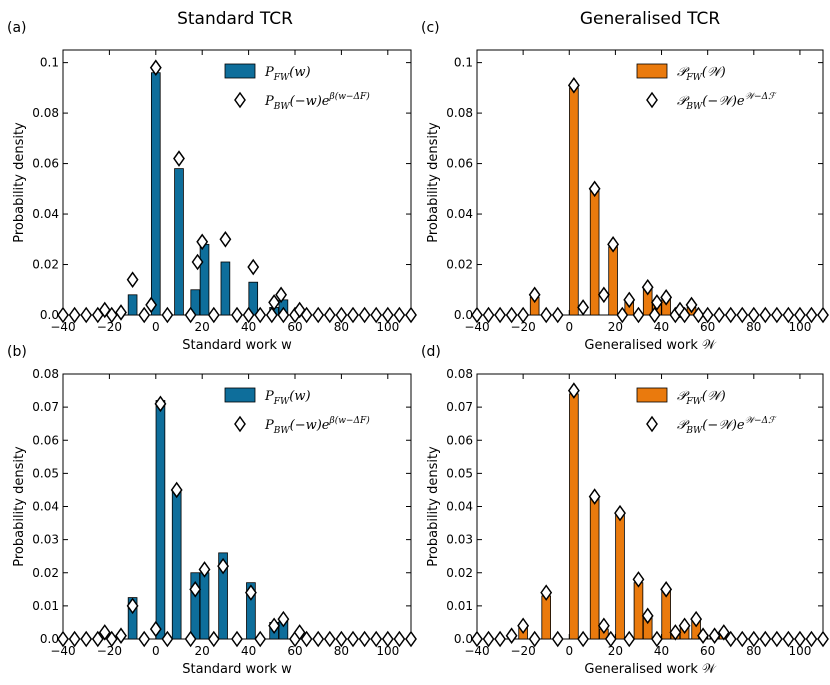 Image resolution: width=830 pixels, height=685 pixels. I want to click on x-tick-label: 100, so click(387, 327).